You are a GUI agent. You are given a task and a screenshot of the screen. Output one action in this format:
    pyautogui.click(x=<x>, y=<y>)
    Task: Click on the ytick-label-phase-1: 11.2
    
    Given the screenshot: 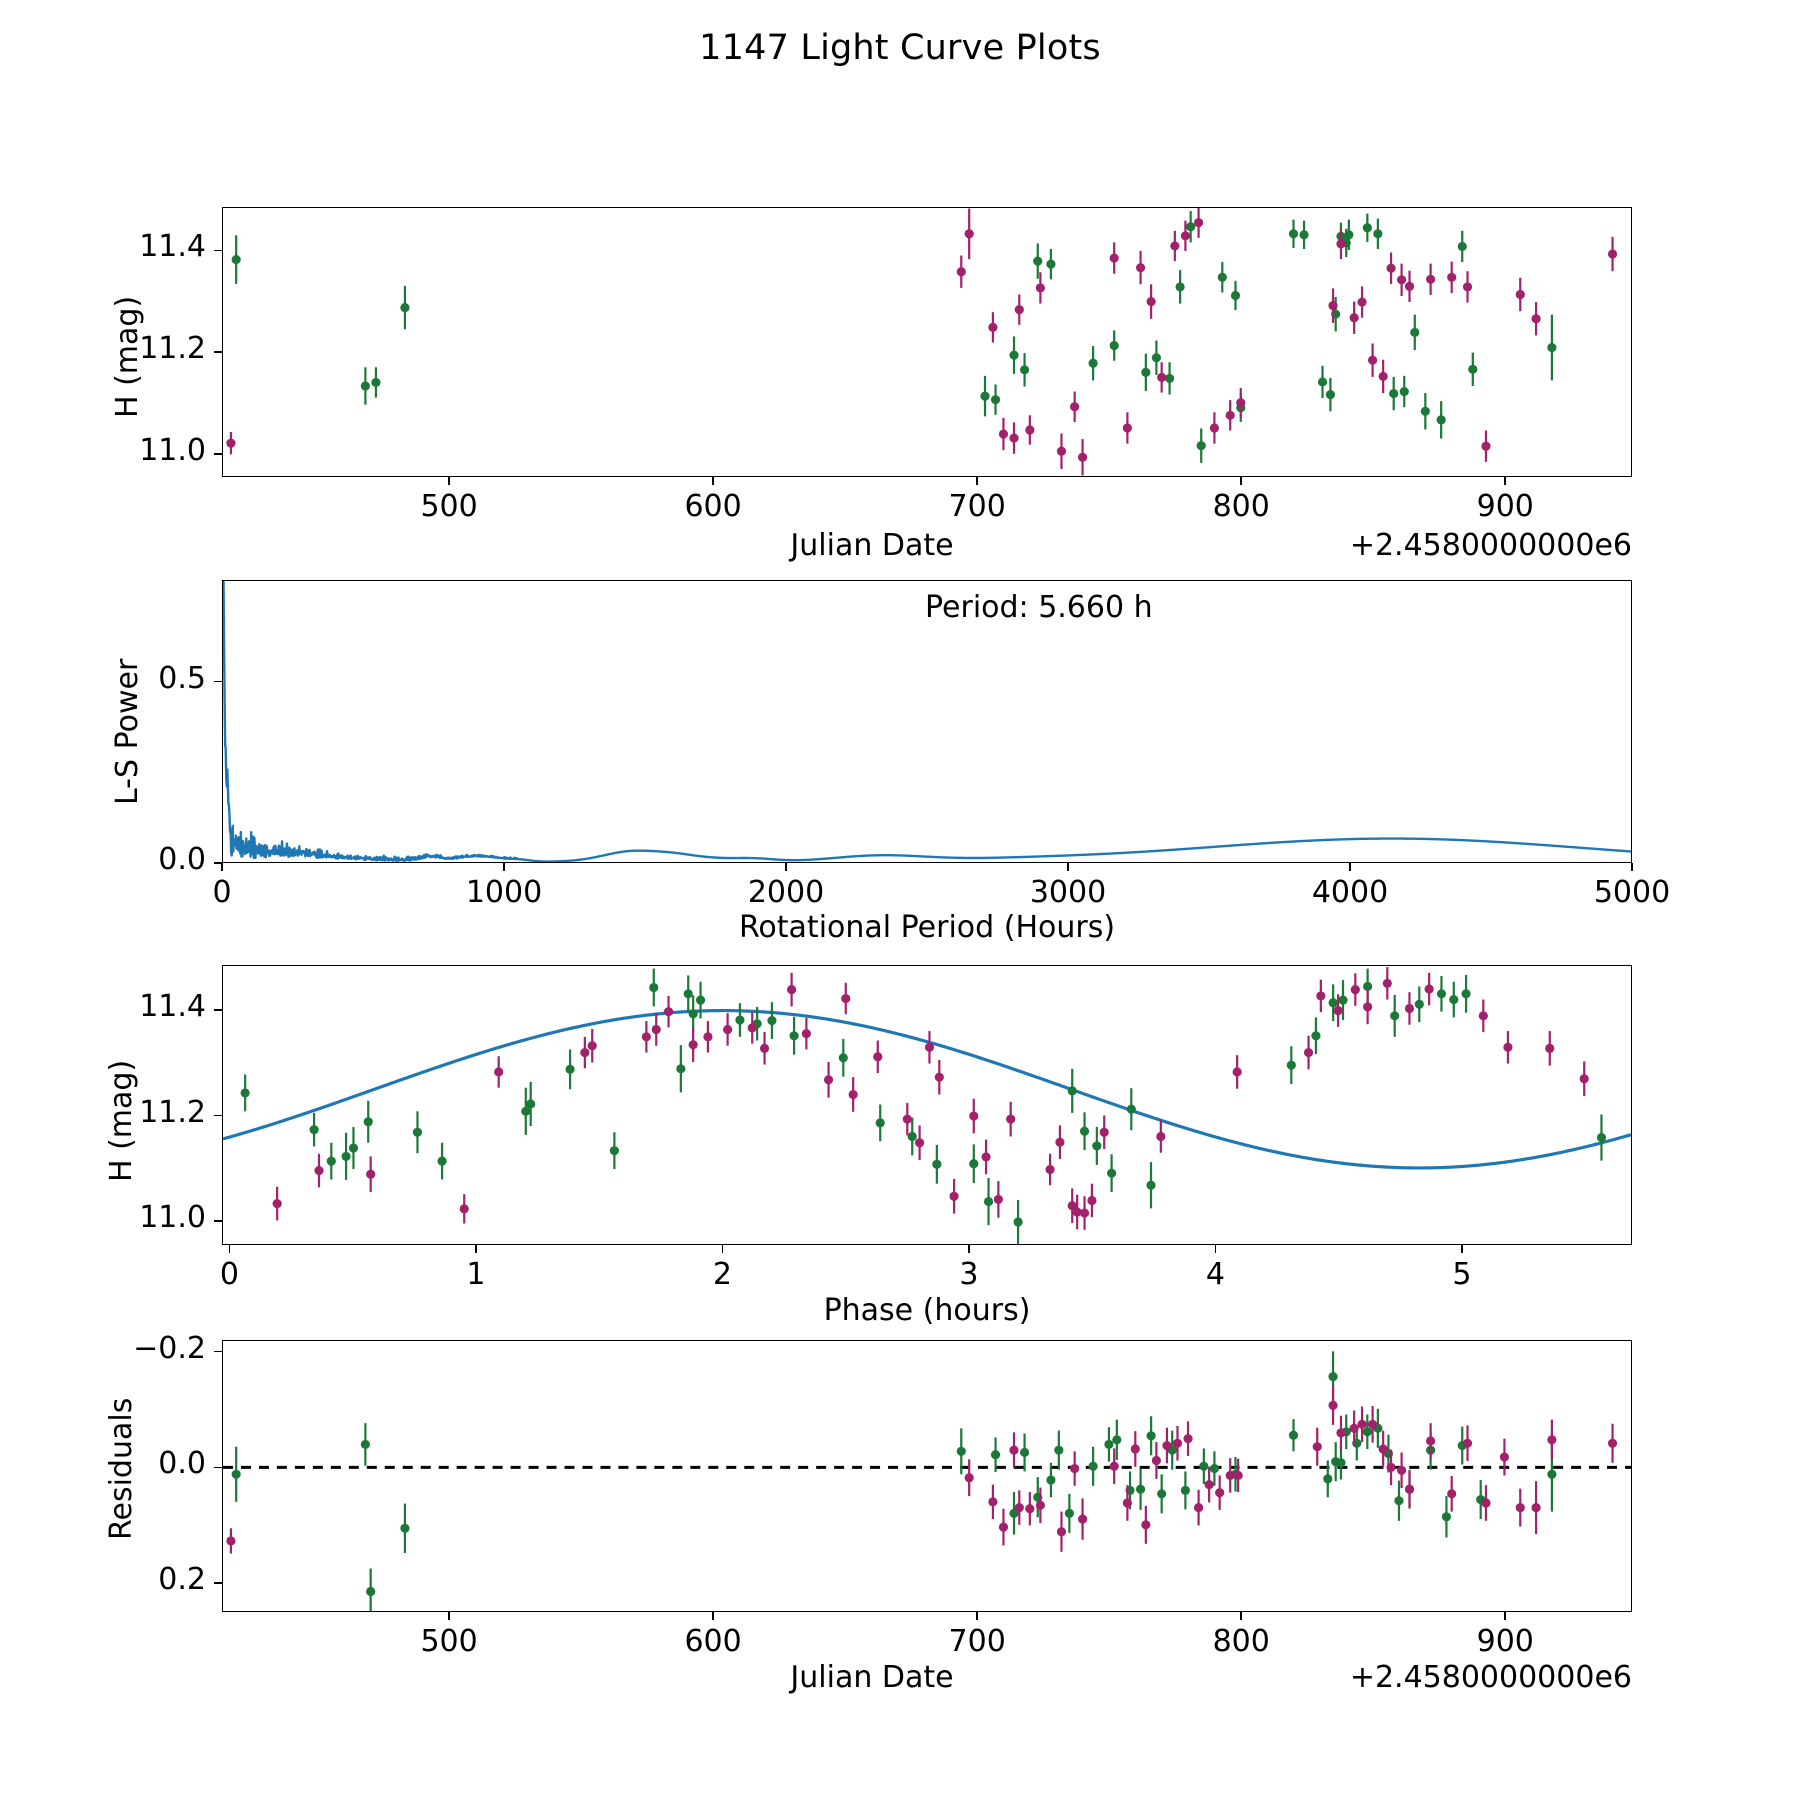 What is the action you would take?
    pyautogui.click(x=172, y=1112)
    